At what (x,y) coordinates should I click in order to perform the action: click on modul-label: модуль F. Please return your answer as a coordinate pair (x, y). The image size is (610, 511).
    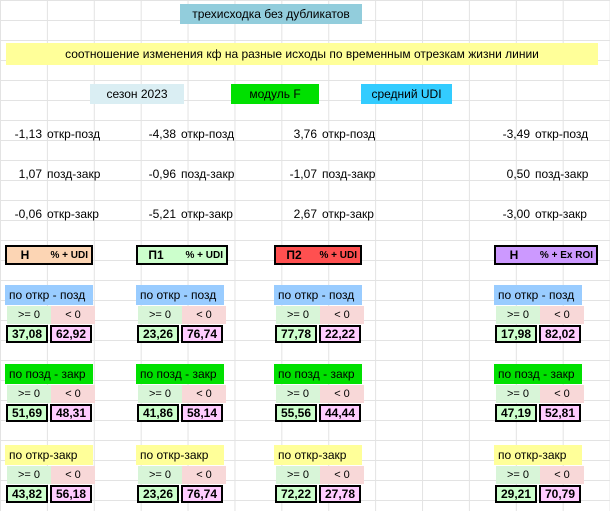
    Looking at the image, I should click on (275, 94).